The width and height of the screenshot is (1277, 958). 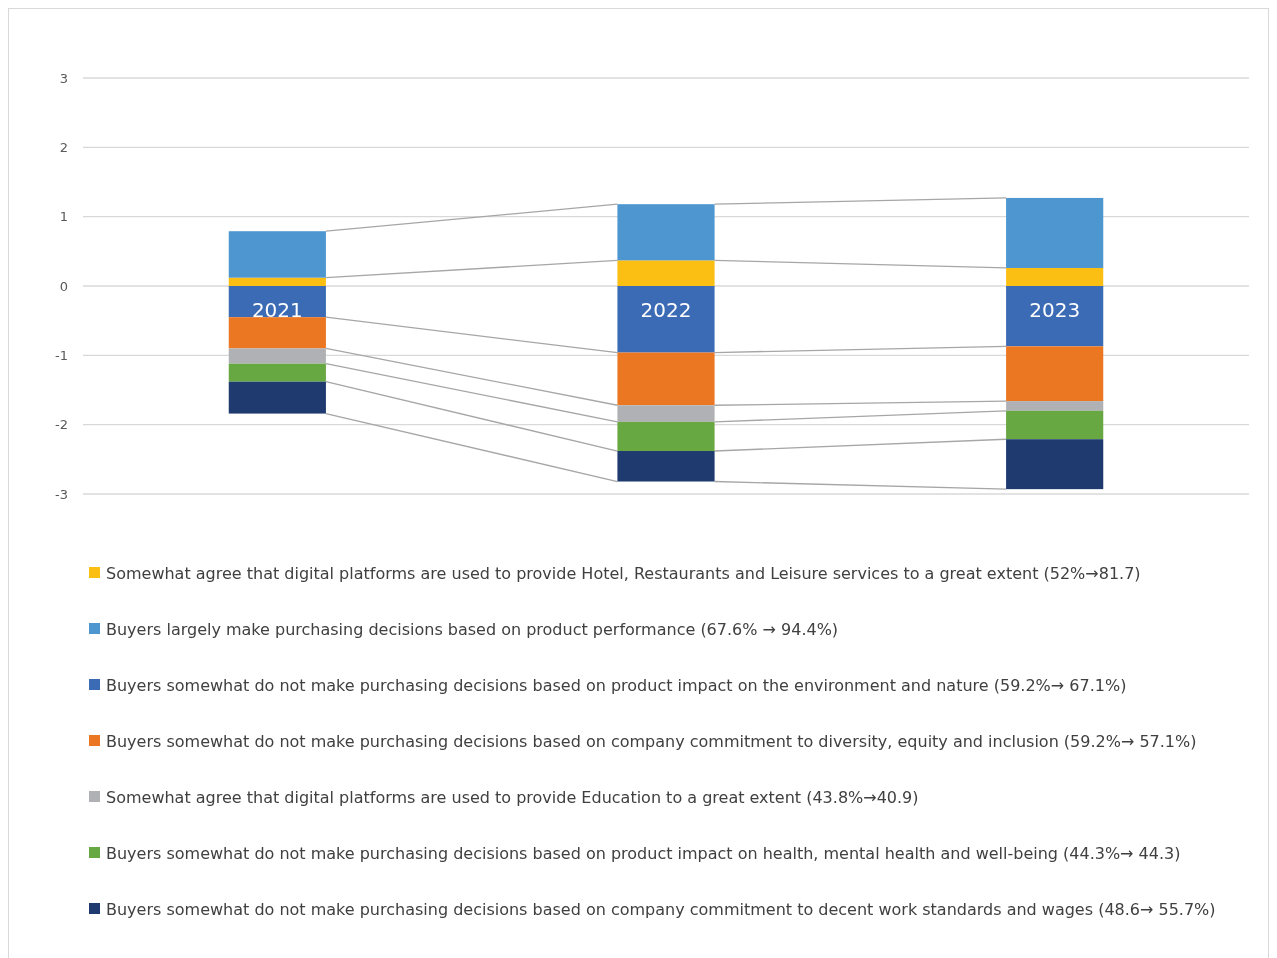 I want to click on y-tick-label: -2, so click(x=61, y=425).